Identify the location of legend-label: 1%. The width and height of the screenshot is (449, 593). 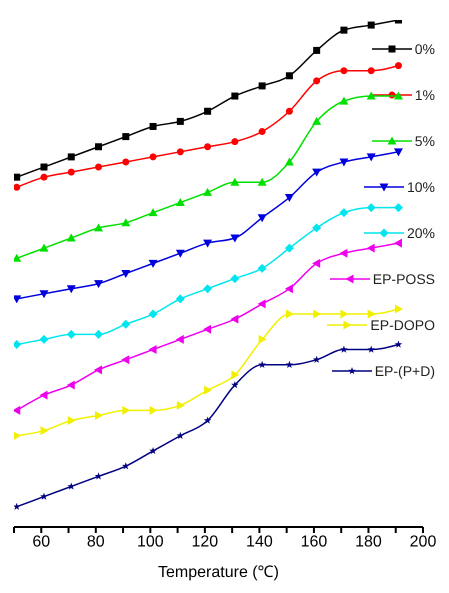
(424, 95).